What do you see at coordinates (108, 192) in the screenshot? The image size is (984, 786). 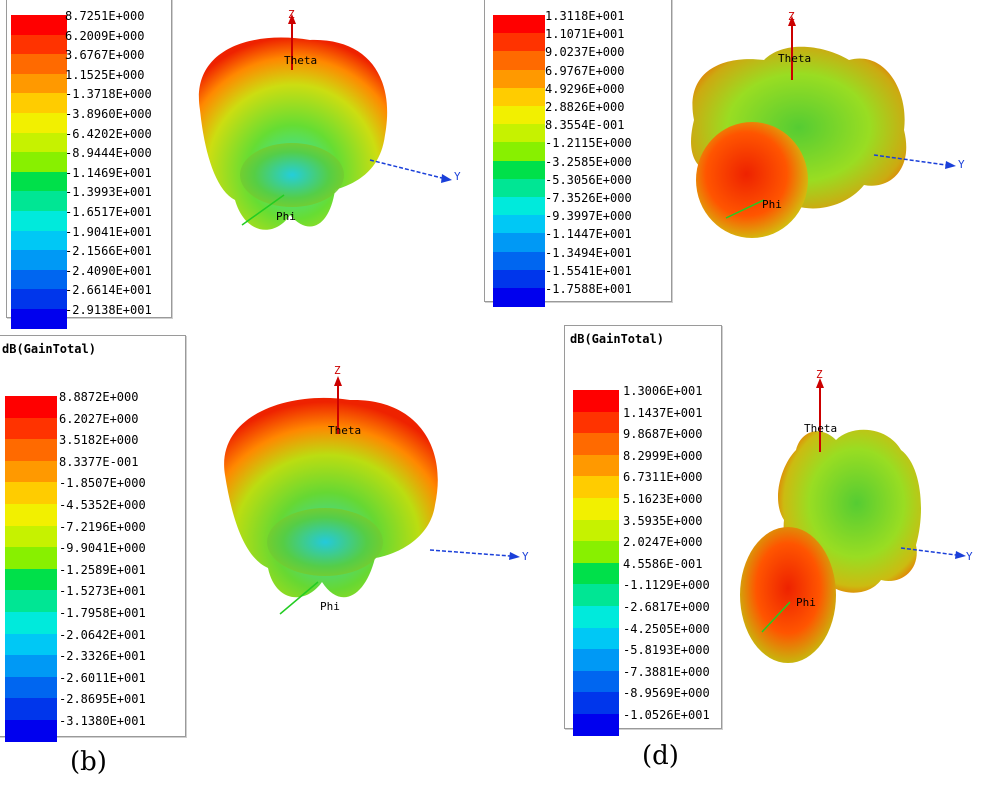 I see `scale-tick-label: -1.3993E+001` at bounding box center [108, 192].